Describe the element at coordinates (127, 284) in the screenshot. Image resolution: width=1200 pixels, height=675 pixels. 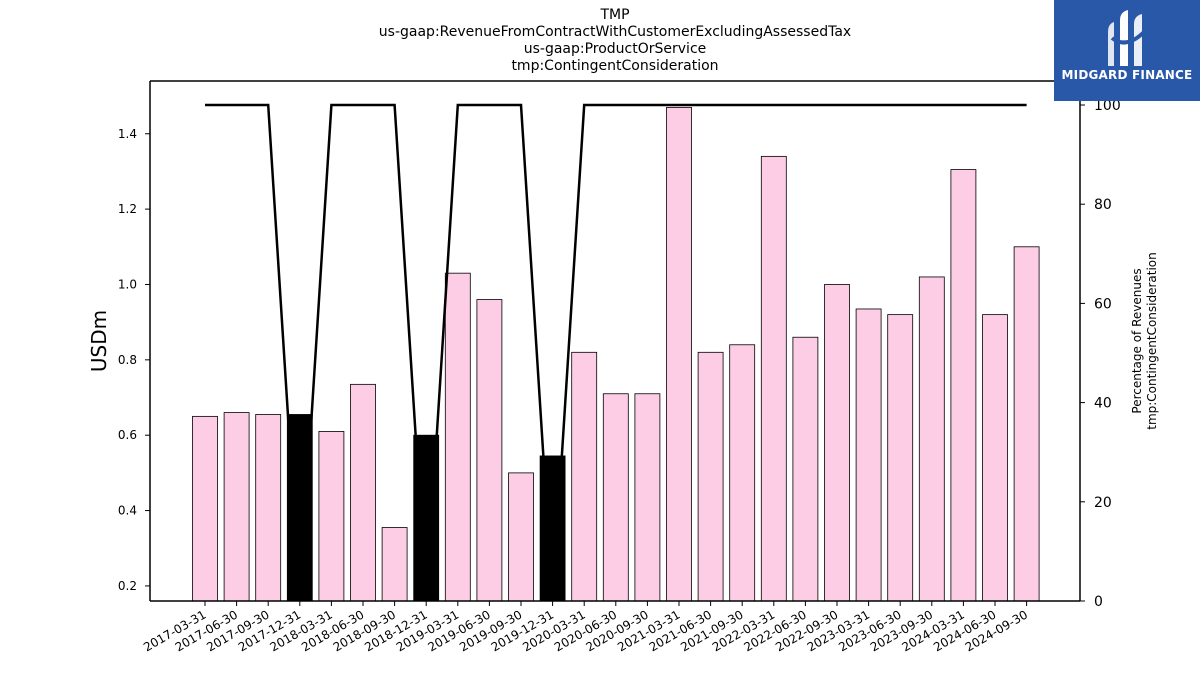
I see `ytick-label: 1.0` at that location.